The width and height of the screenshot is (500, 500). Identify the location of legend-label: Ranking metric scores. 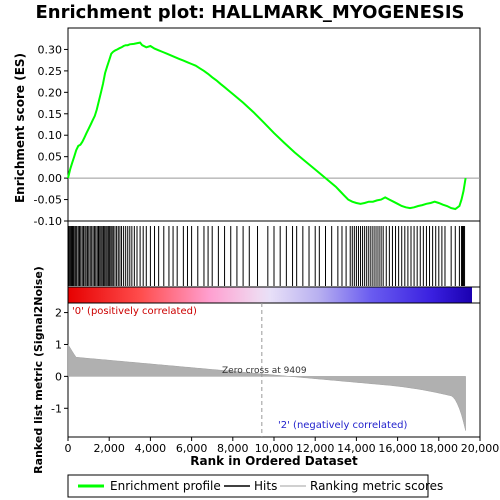
(376, 486).